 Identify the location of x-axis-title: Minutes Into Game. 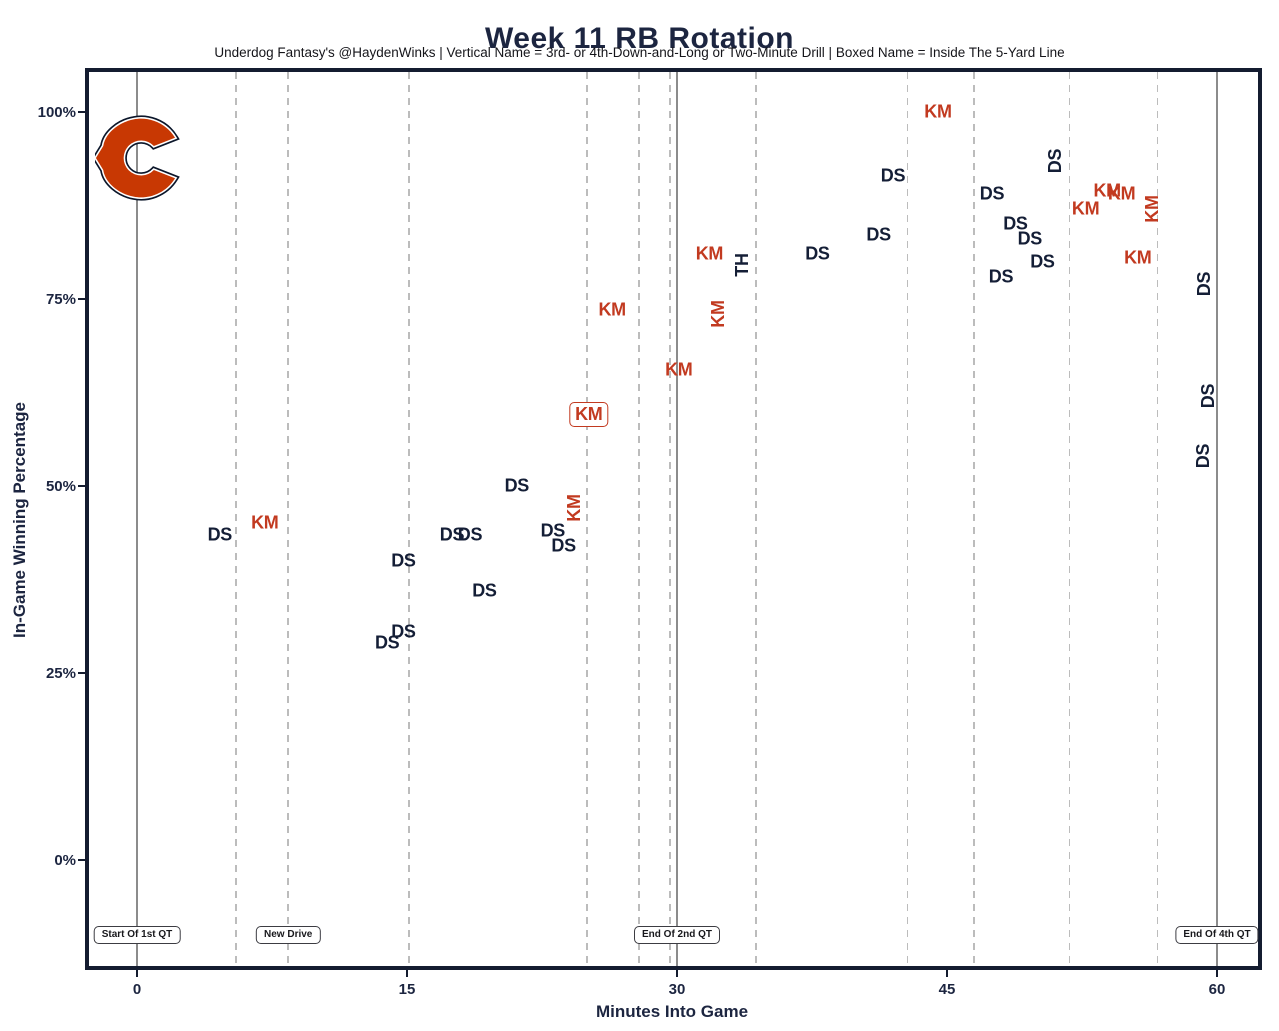
(672, 1011).